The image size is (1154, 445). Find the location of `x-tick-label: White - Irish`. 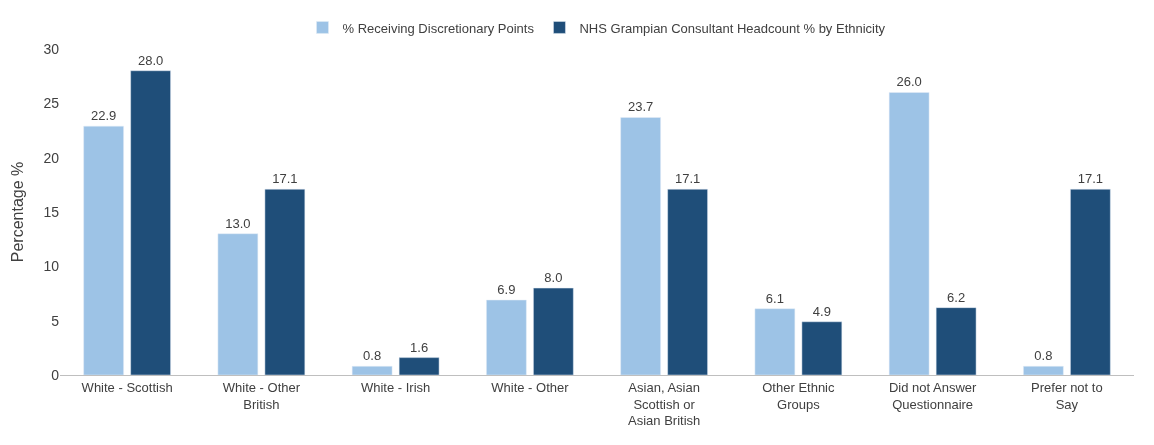

x-tick-label: White - Irish is located at coordinates (395, 387).